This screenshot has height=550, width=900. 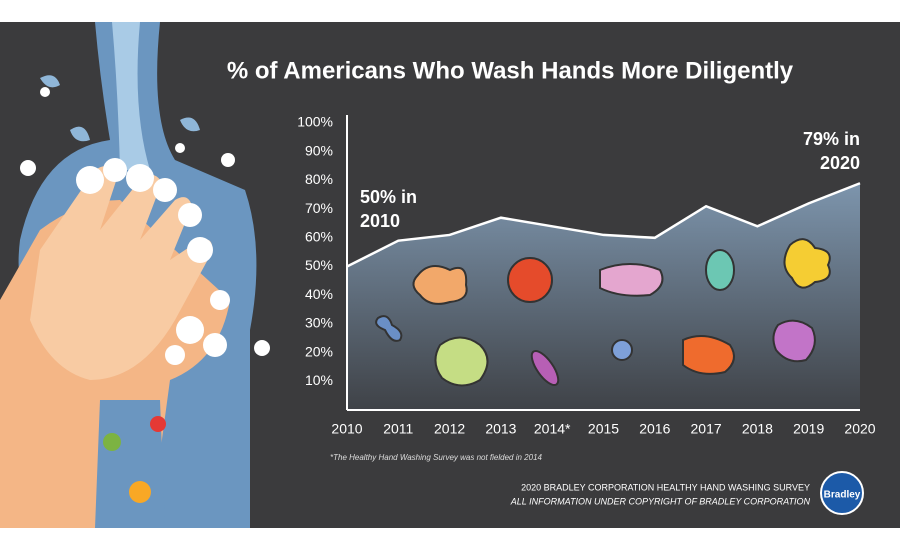 What do you see at coordinates (603, 429) in the screenshot?
I see `x-tick-label: 2015` at bounding box center [603, 429].